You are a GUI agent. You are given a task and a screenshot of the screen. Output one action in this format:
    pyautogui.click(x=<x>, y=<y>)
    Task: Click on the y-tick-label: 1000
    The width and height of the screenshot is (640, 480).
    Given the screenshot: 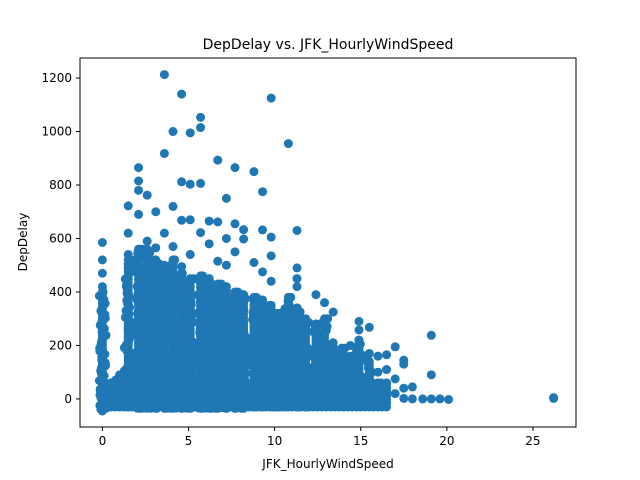 What is the action you would take?
    pyautogui.click(x=56, y=132)
    